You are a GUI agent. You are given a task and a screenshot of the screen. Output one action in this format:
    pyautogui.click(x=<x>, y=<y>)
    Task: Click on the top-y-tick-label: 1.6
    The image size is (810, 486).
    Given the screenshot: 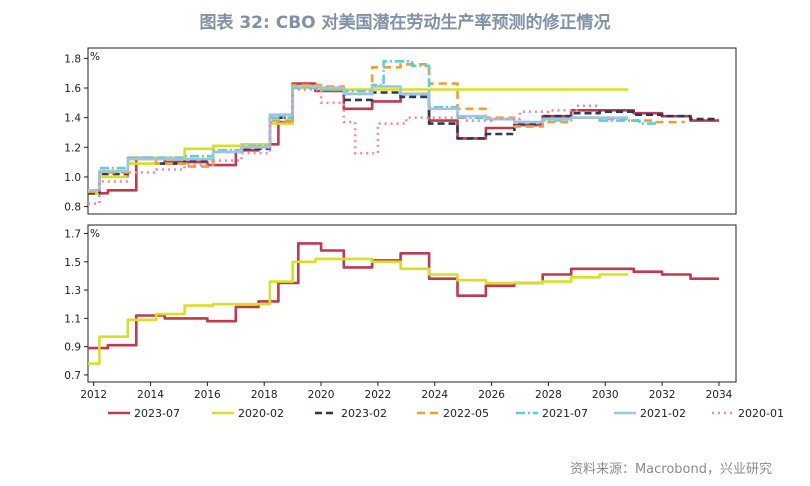 What is the action you would take?
    pyautogui.click(x=72, y=89)
    